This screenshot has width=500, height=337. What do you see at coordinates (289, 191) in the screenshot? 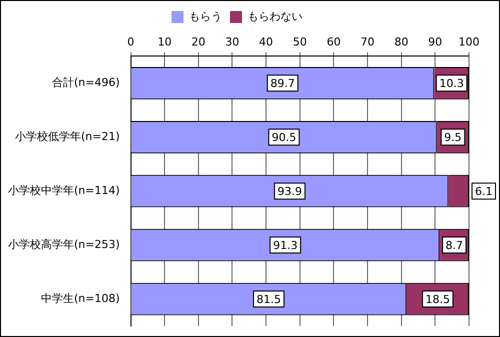
I see `data-label: 93.9` at bounding box center [289, 191].